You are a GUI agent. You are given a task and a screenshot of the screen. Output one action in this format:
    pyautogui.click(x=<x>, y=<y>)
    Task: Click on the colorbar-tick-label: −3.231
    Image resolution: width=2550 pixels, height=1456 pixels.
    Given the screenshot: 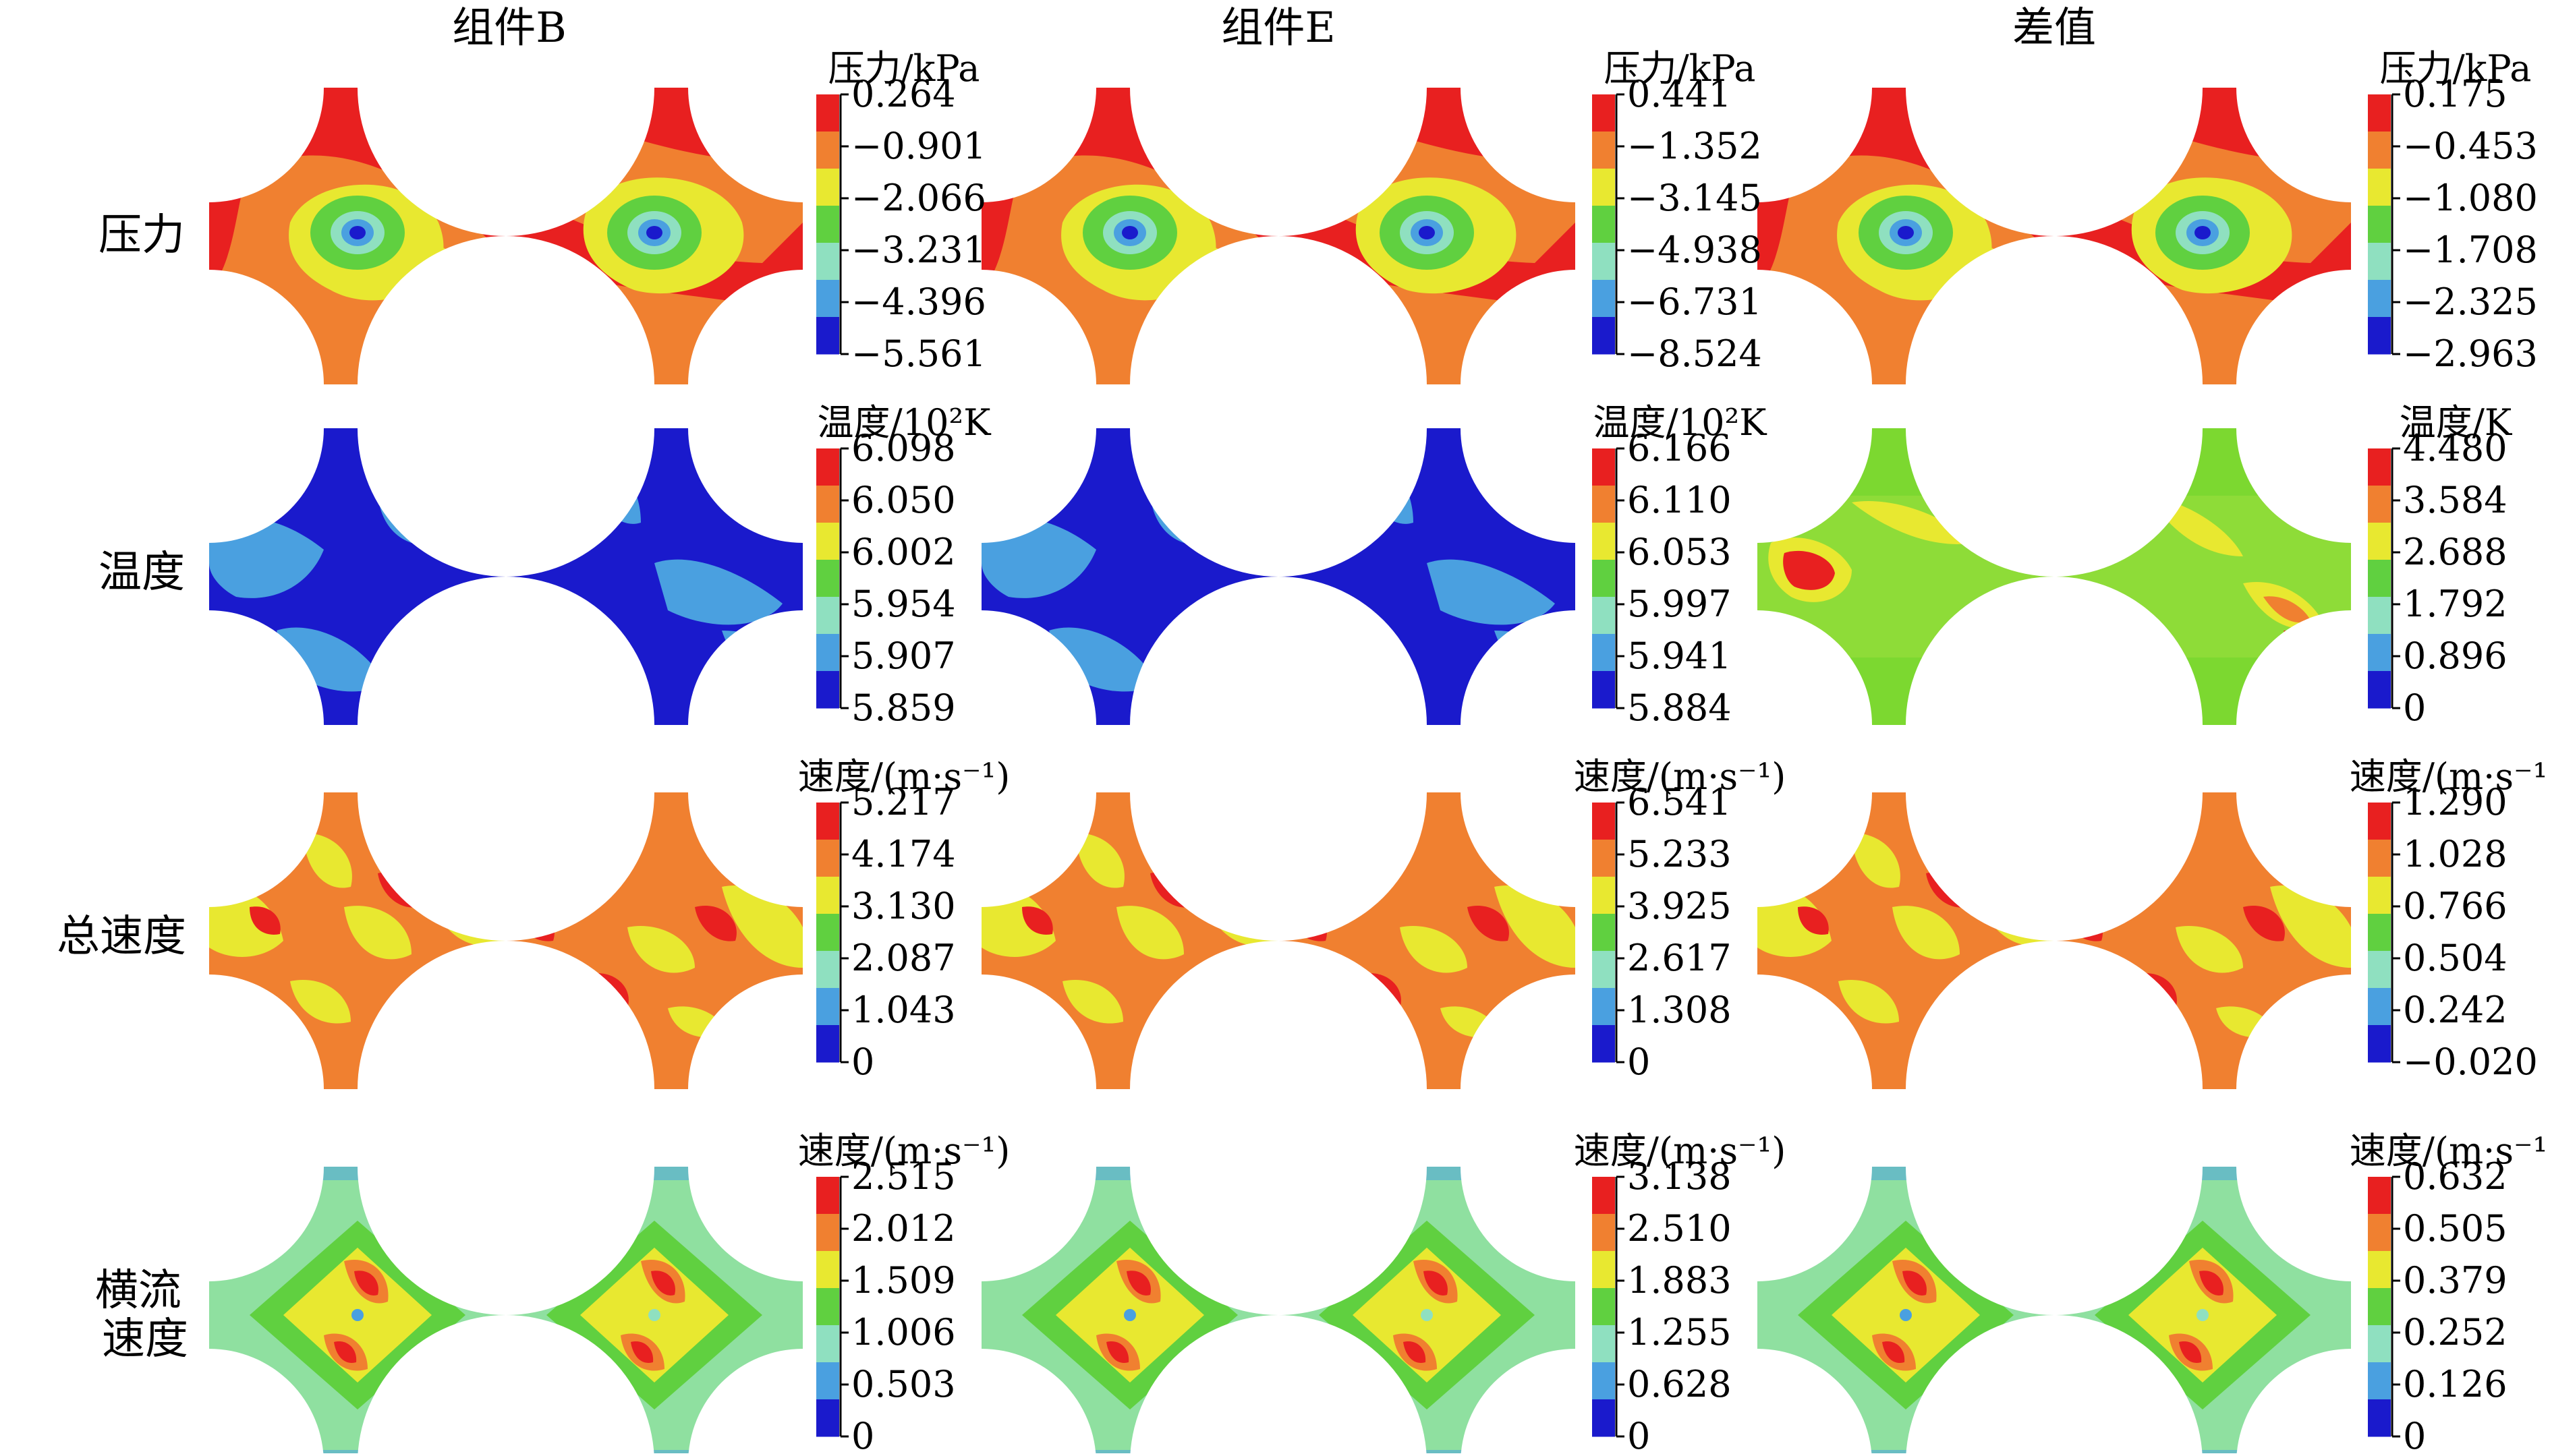 What is the action you would take?
    pyautogui.click(x=918, y=250)
    